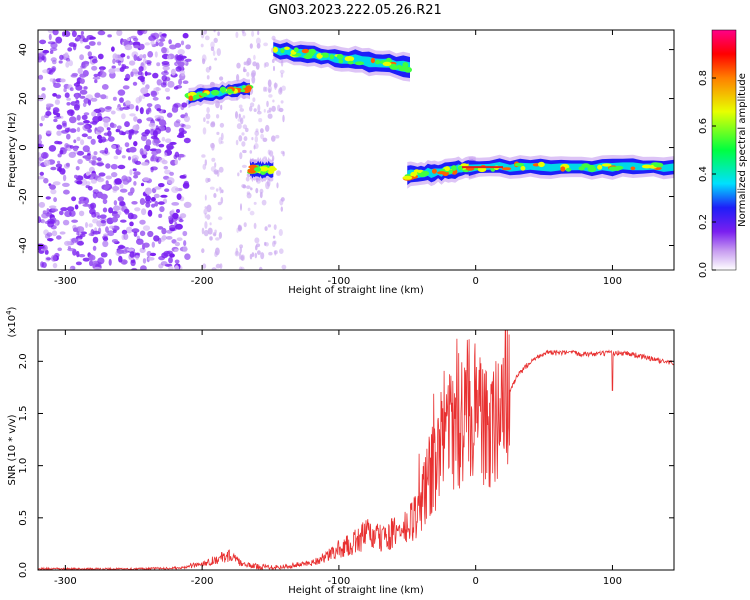 Image resolution: width=750 pixels, height=600 pixels. What do you see at coordinates (23, 196) in the screenshot?
I see `spectrogram-y-tick-label: -20` at bounding box center [23, 196].